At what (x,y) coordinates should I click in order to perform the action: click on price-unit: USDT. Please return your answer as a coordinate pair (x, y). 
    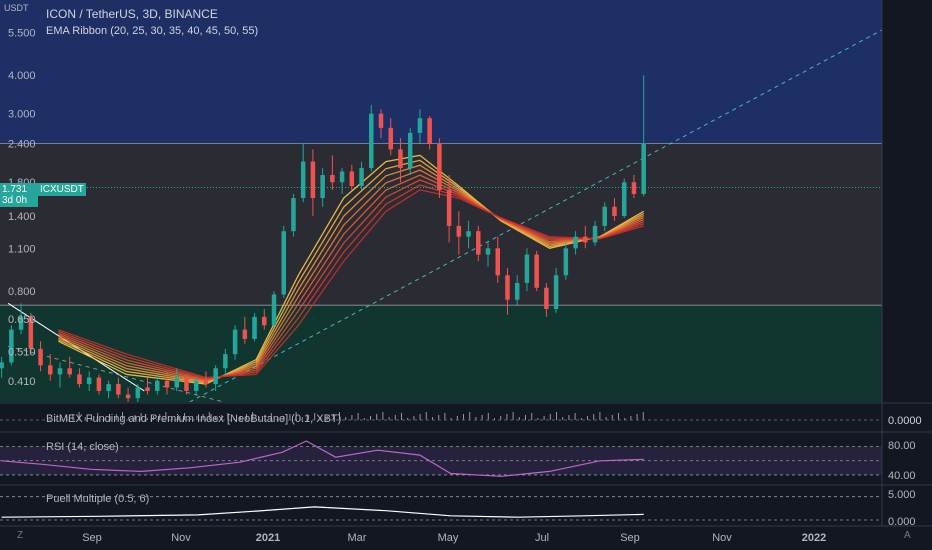
    Looking at the image, I should click on (16, 8).